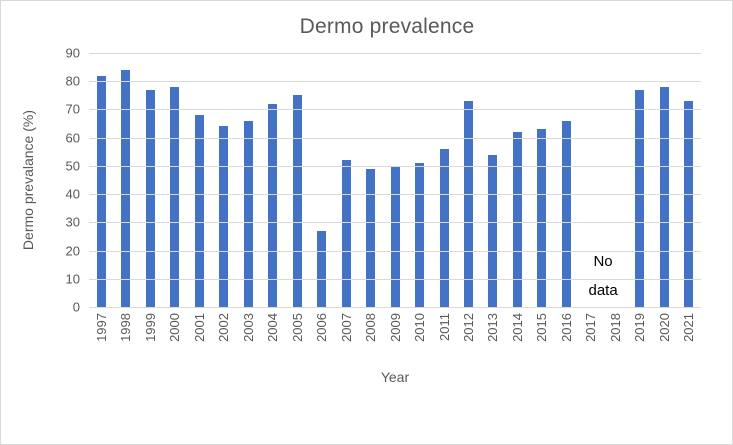  Describe the element at coordinates (321, 338) in the screenshot. I see `x-tick-slot-2006: 2006` at that location.